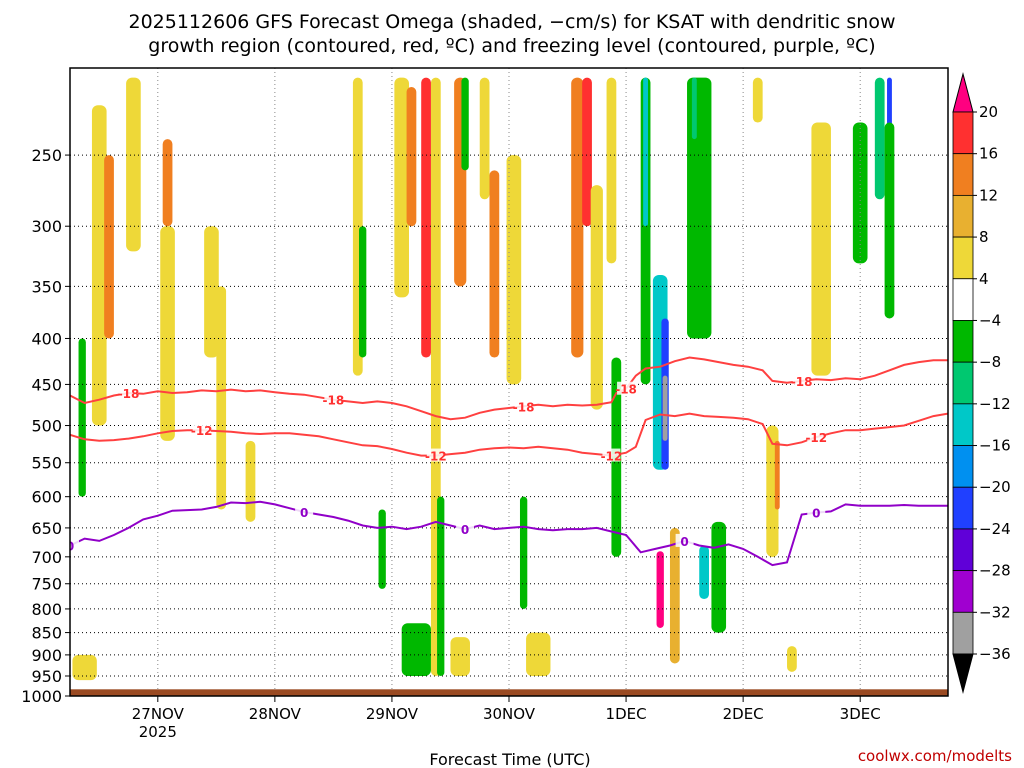 The width and height of the screenshot is (1024, 768). What do you see at coordinates (990, 320) in the screenshot?
I see `colorbar-tick-label: −4` at bounding box center [990, 320].